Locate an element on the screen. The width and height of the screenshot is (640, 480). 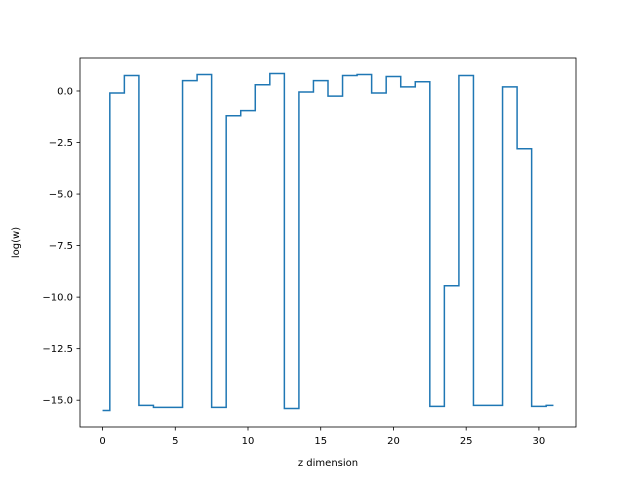
x-tick-label: 30 is located at coordinates (539, 441).